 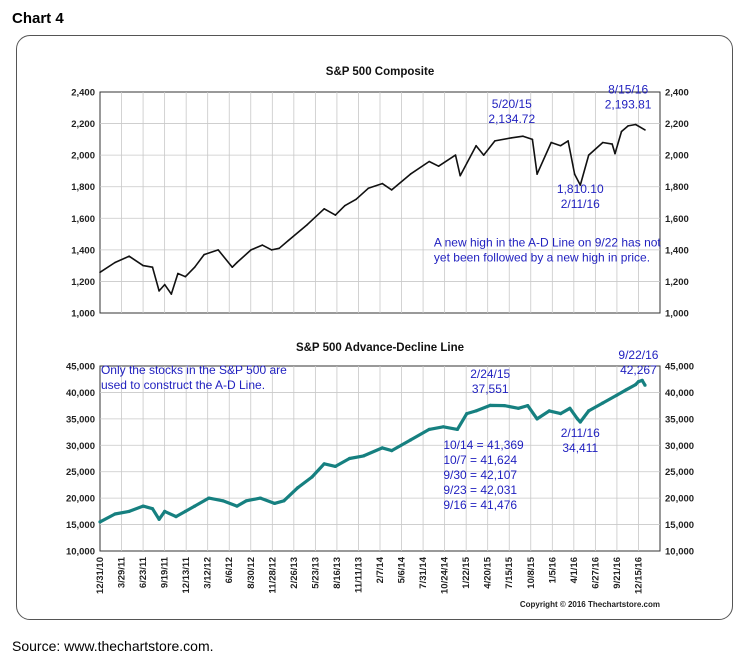 What do you see at coordinates (80, 472) in the screenshot?
I see `y-tick-label-left: 25,000` at bounding box center [80, 472].